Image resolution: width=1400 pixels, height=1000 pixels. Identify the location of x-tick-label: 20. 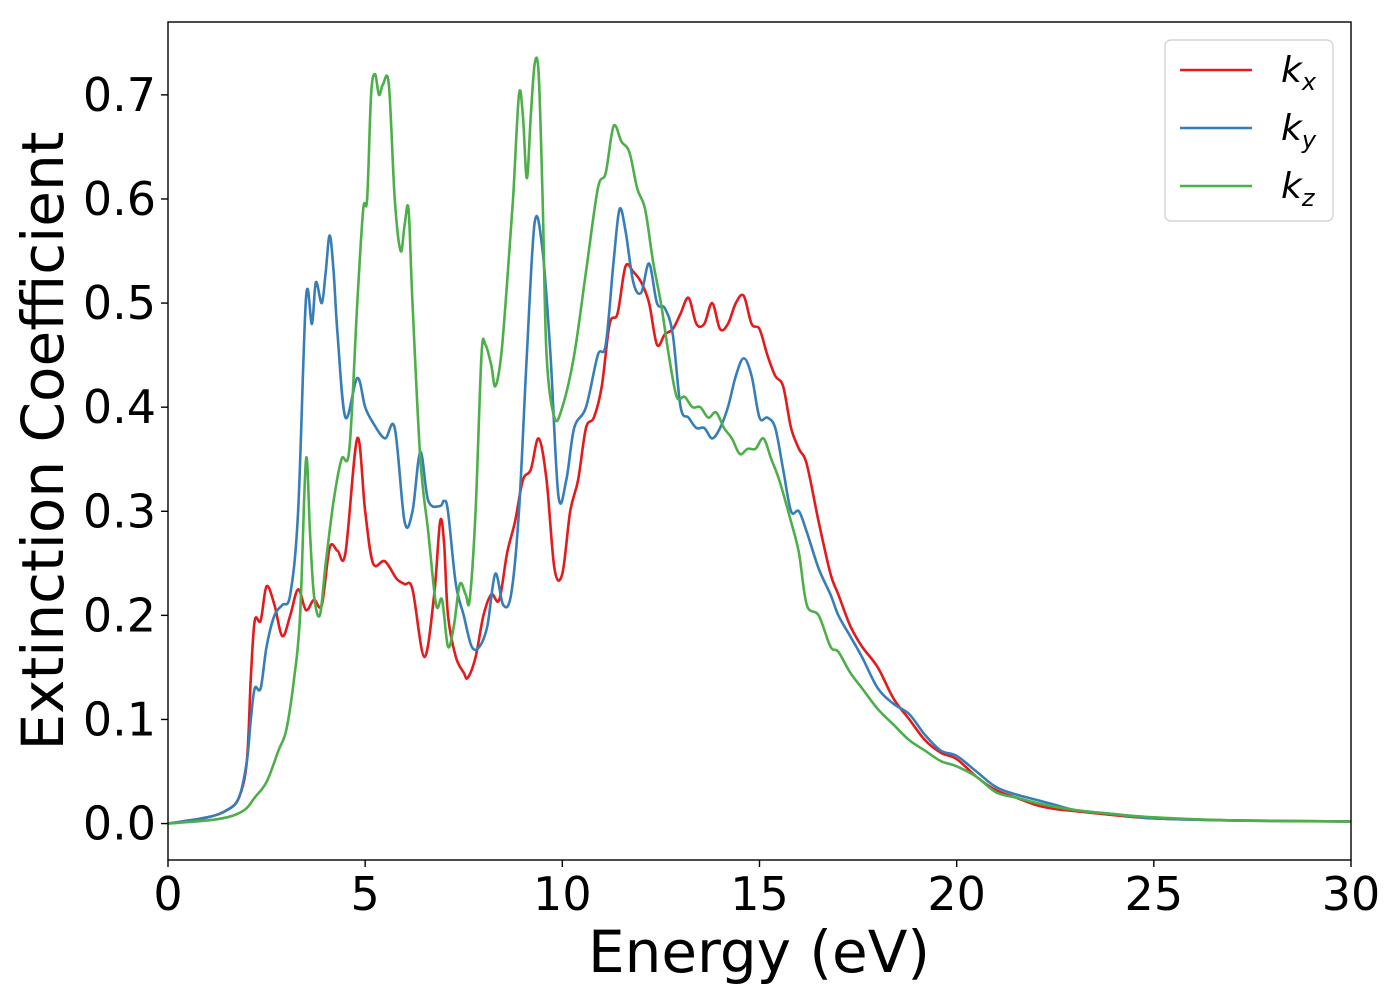
(956, 894).